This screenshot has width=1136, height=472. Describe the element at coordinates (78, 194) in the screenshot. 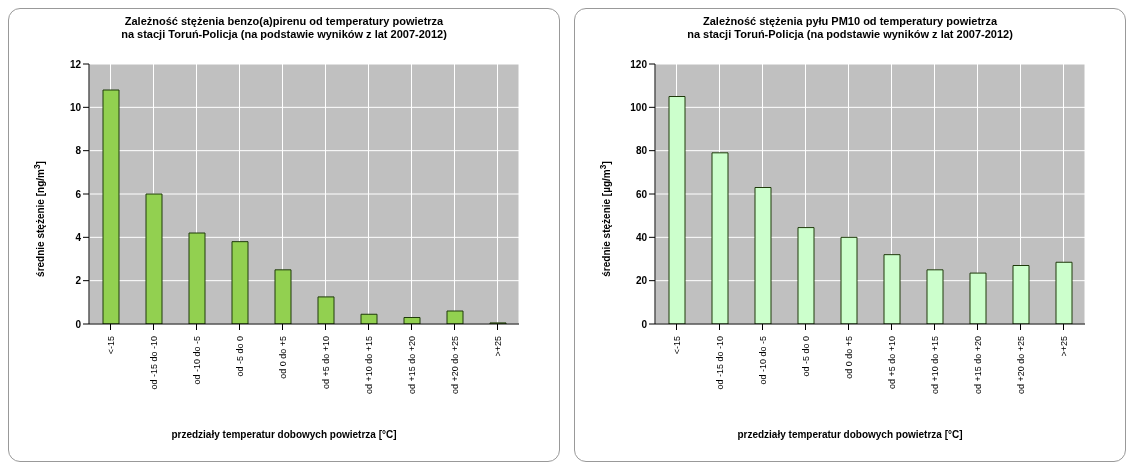

I see `y-tick-label: 6` at that location.